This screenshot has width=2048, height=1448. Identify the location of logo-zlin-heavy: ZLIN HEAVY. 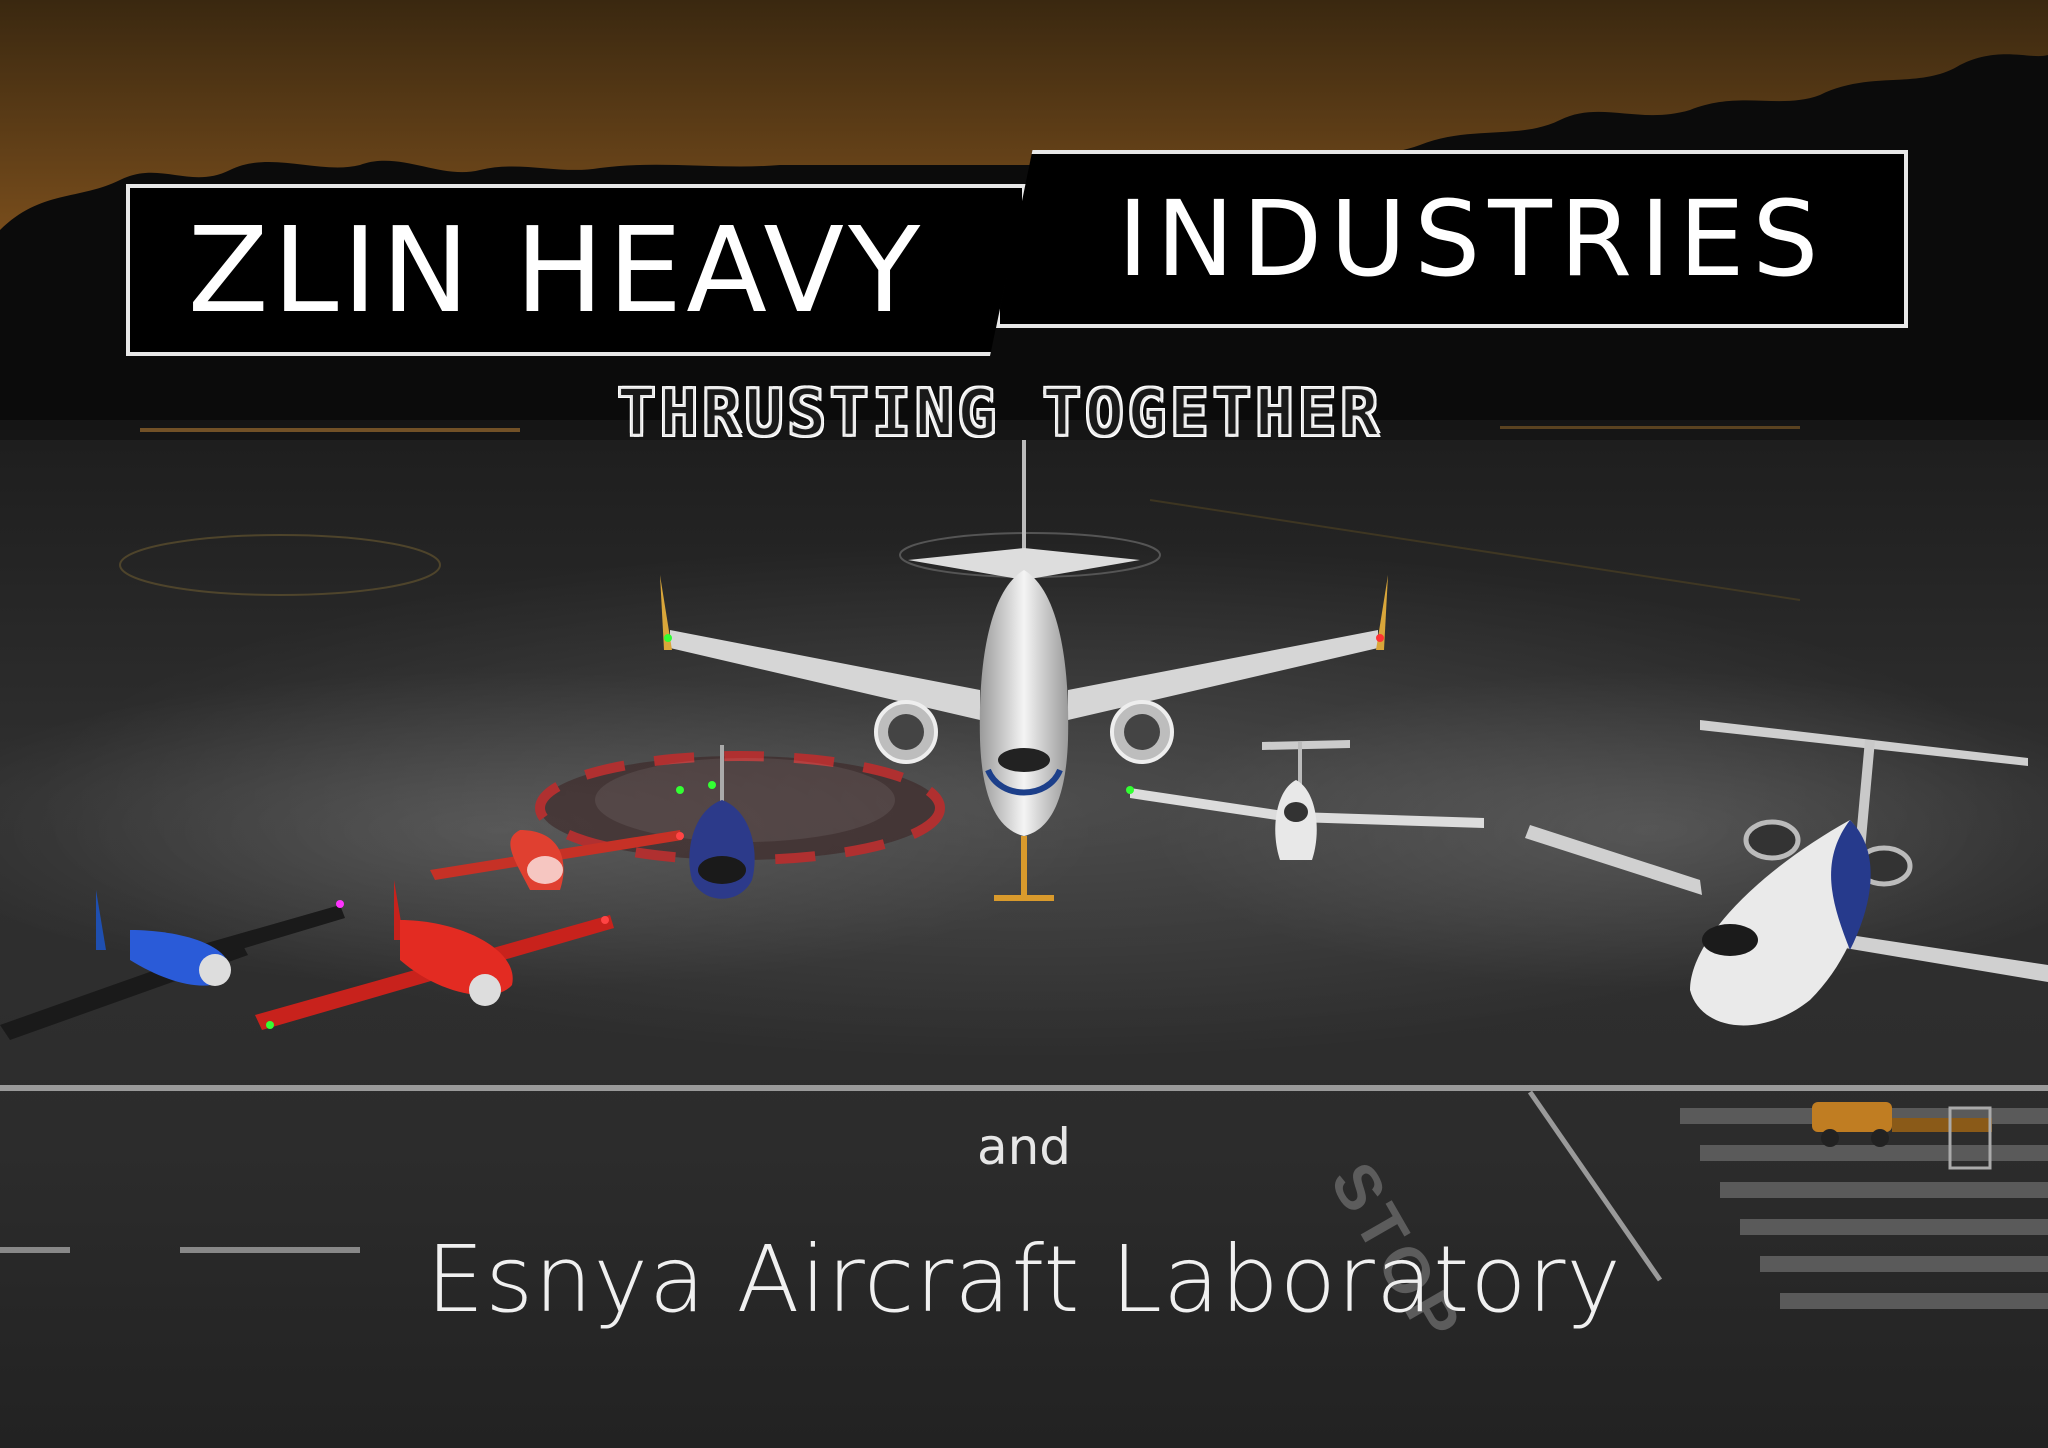
(576, 270).